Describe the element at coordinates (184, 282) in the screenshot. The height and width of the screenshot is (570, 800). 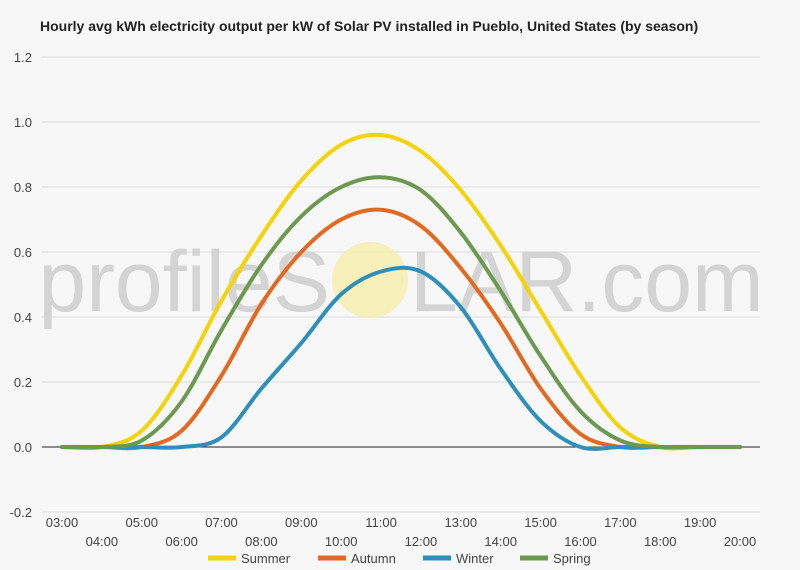
I see `watermark-text-left: profileS` at that location.